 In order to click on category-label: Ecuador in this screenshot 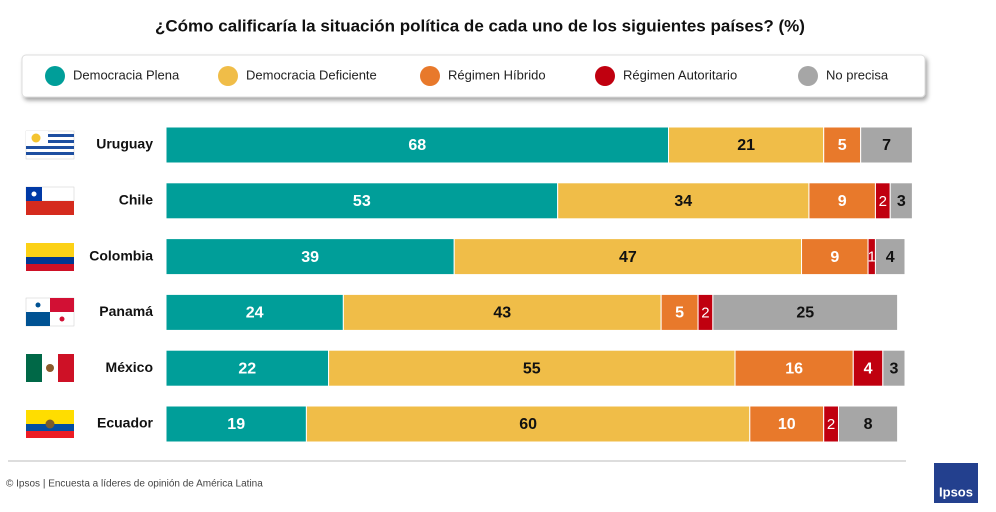, I will do `click(125, 423)`.